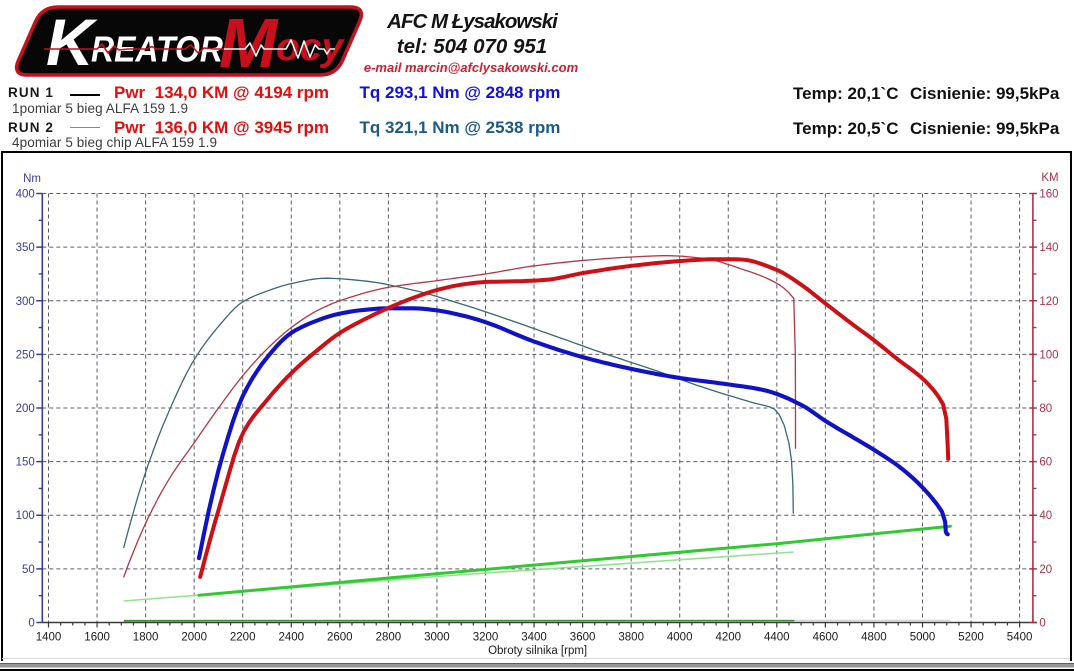  Describe the element at coordinates (340, 638) in the screenshot. I see `svg-text: 2600` at that location.